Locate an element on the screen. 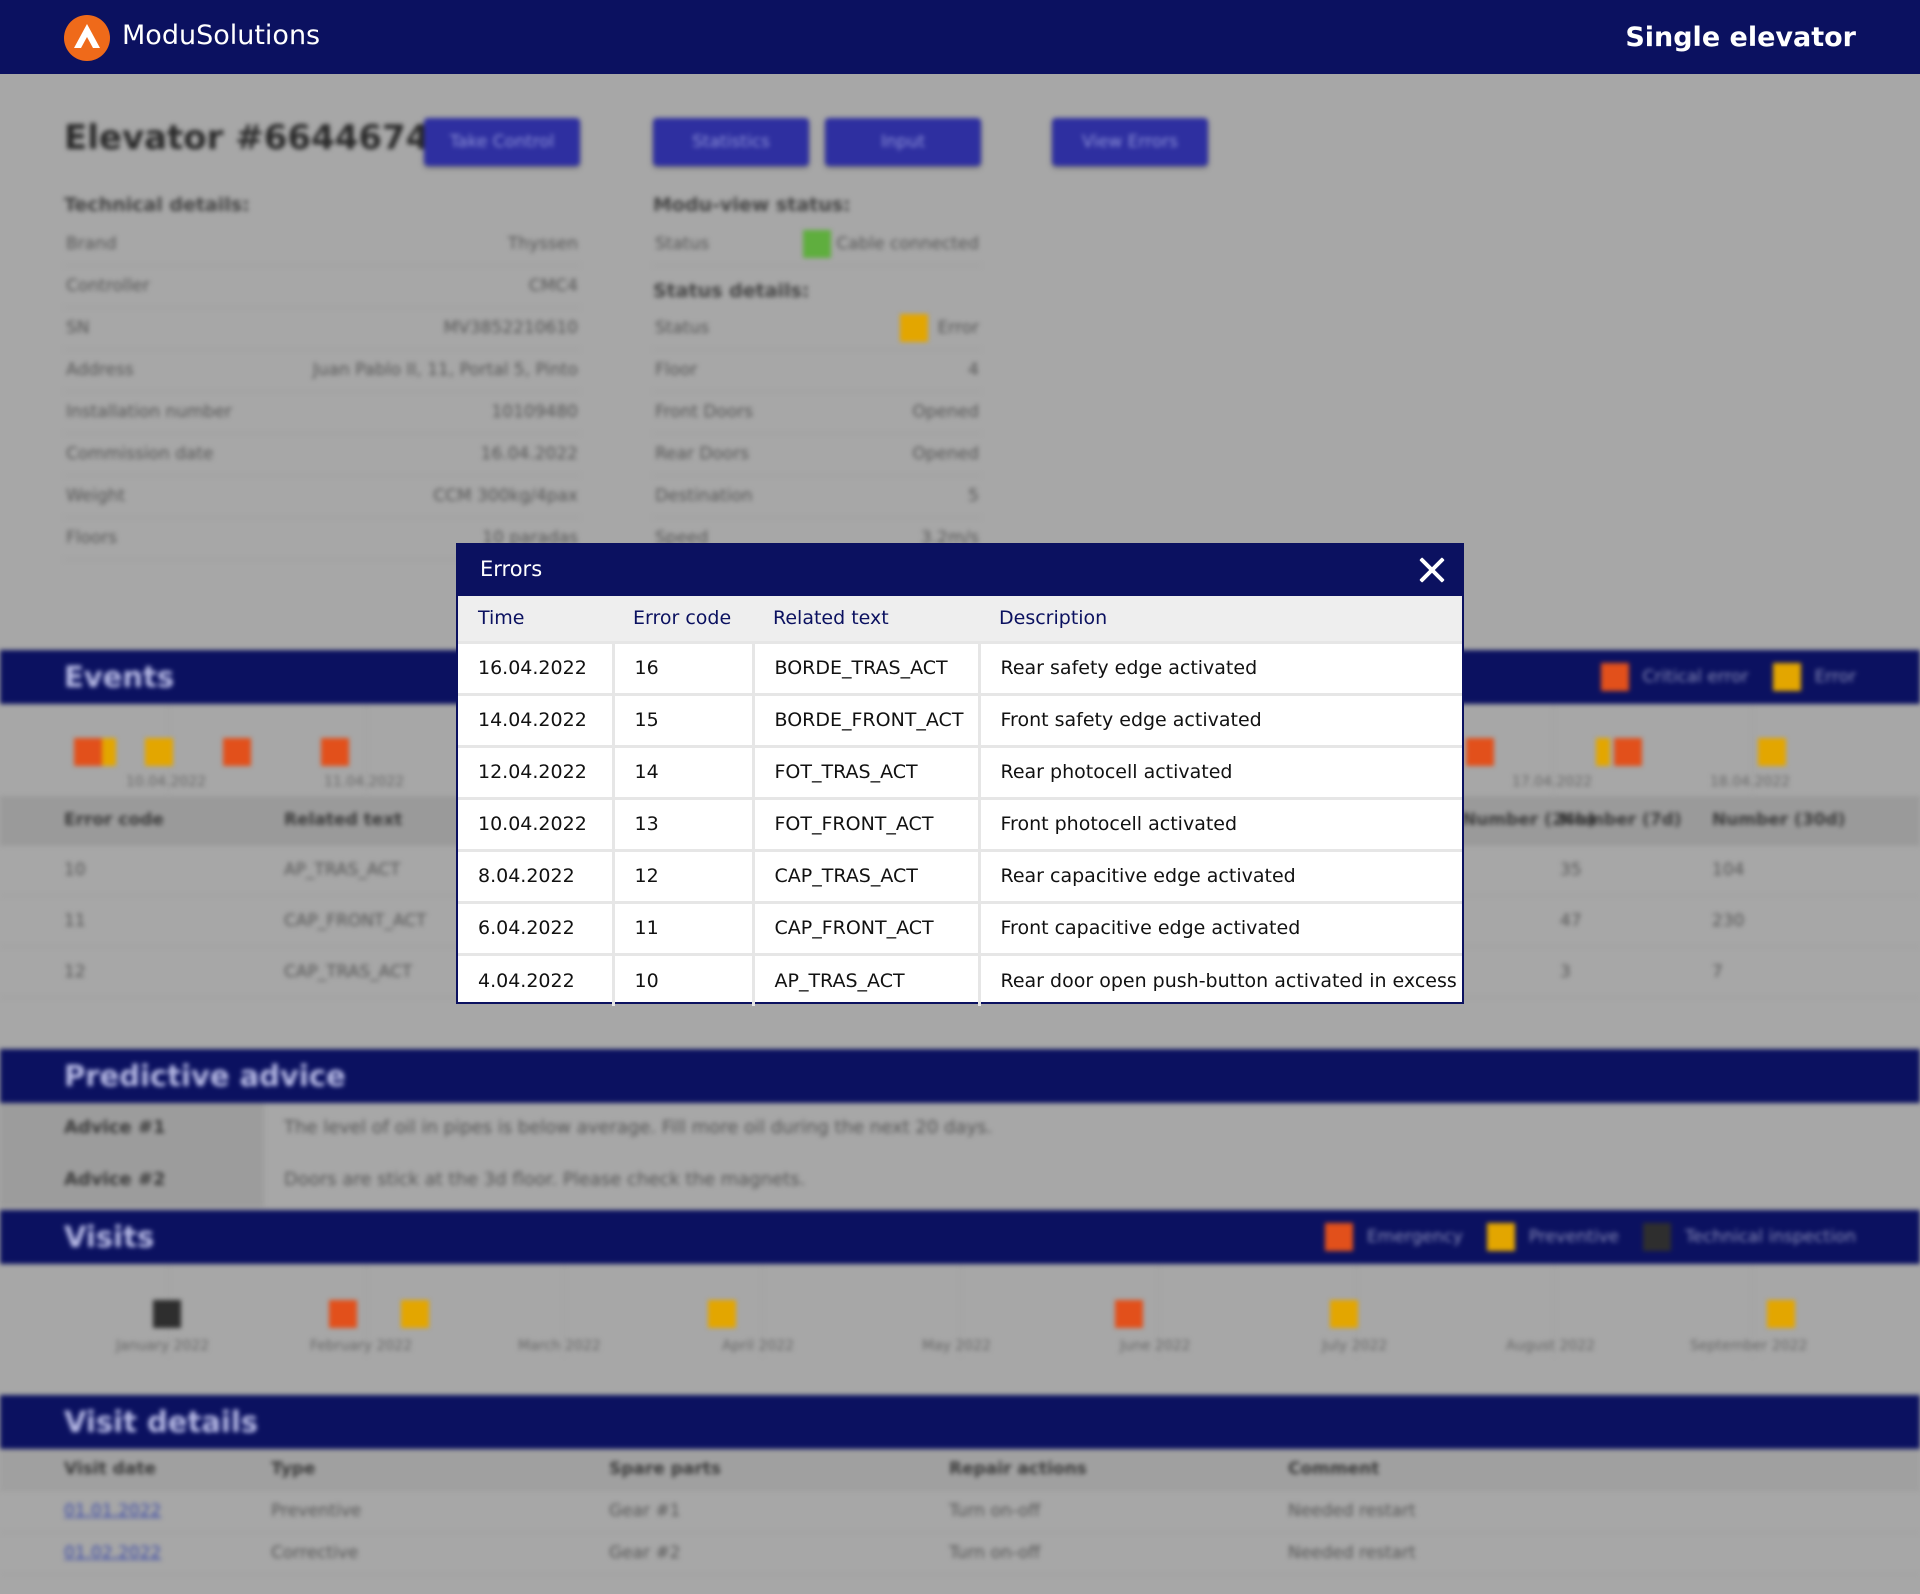  legend-swatch-error is located at coordinates (1786, 677).